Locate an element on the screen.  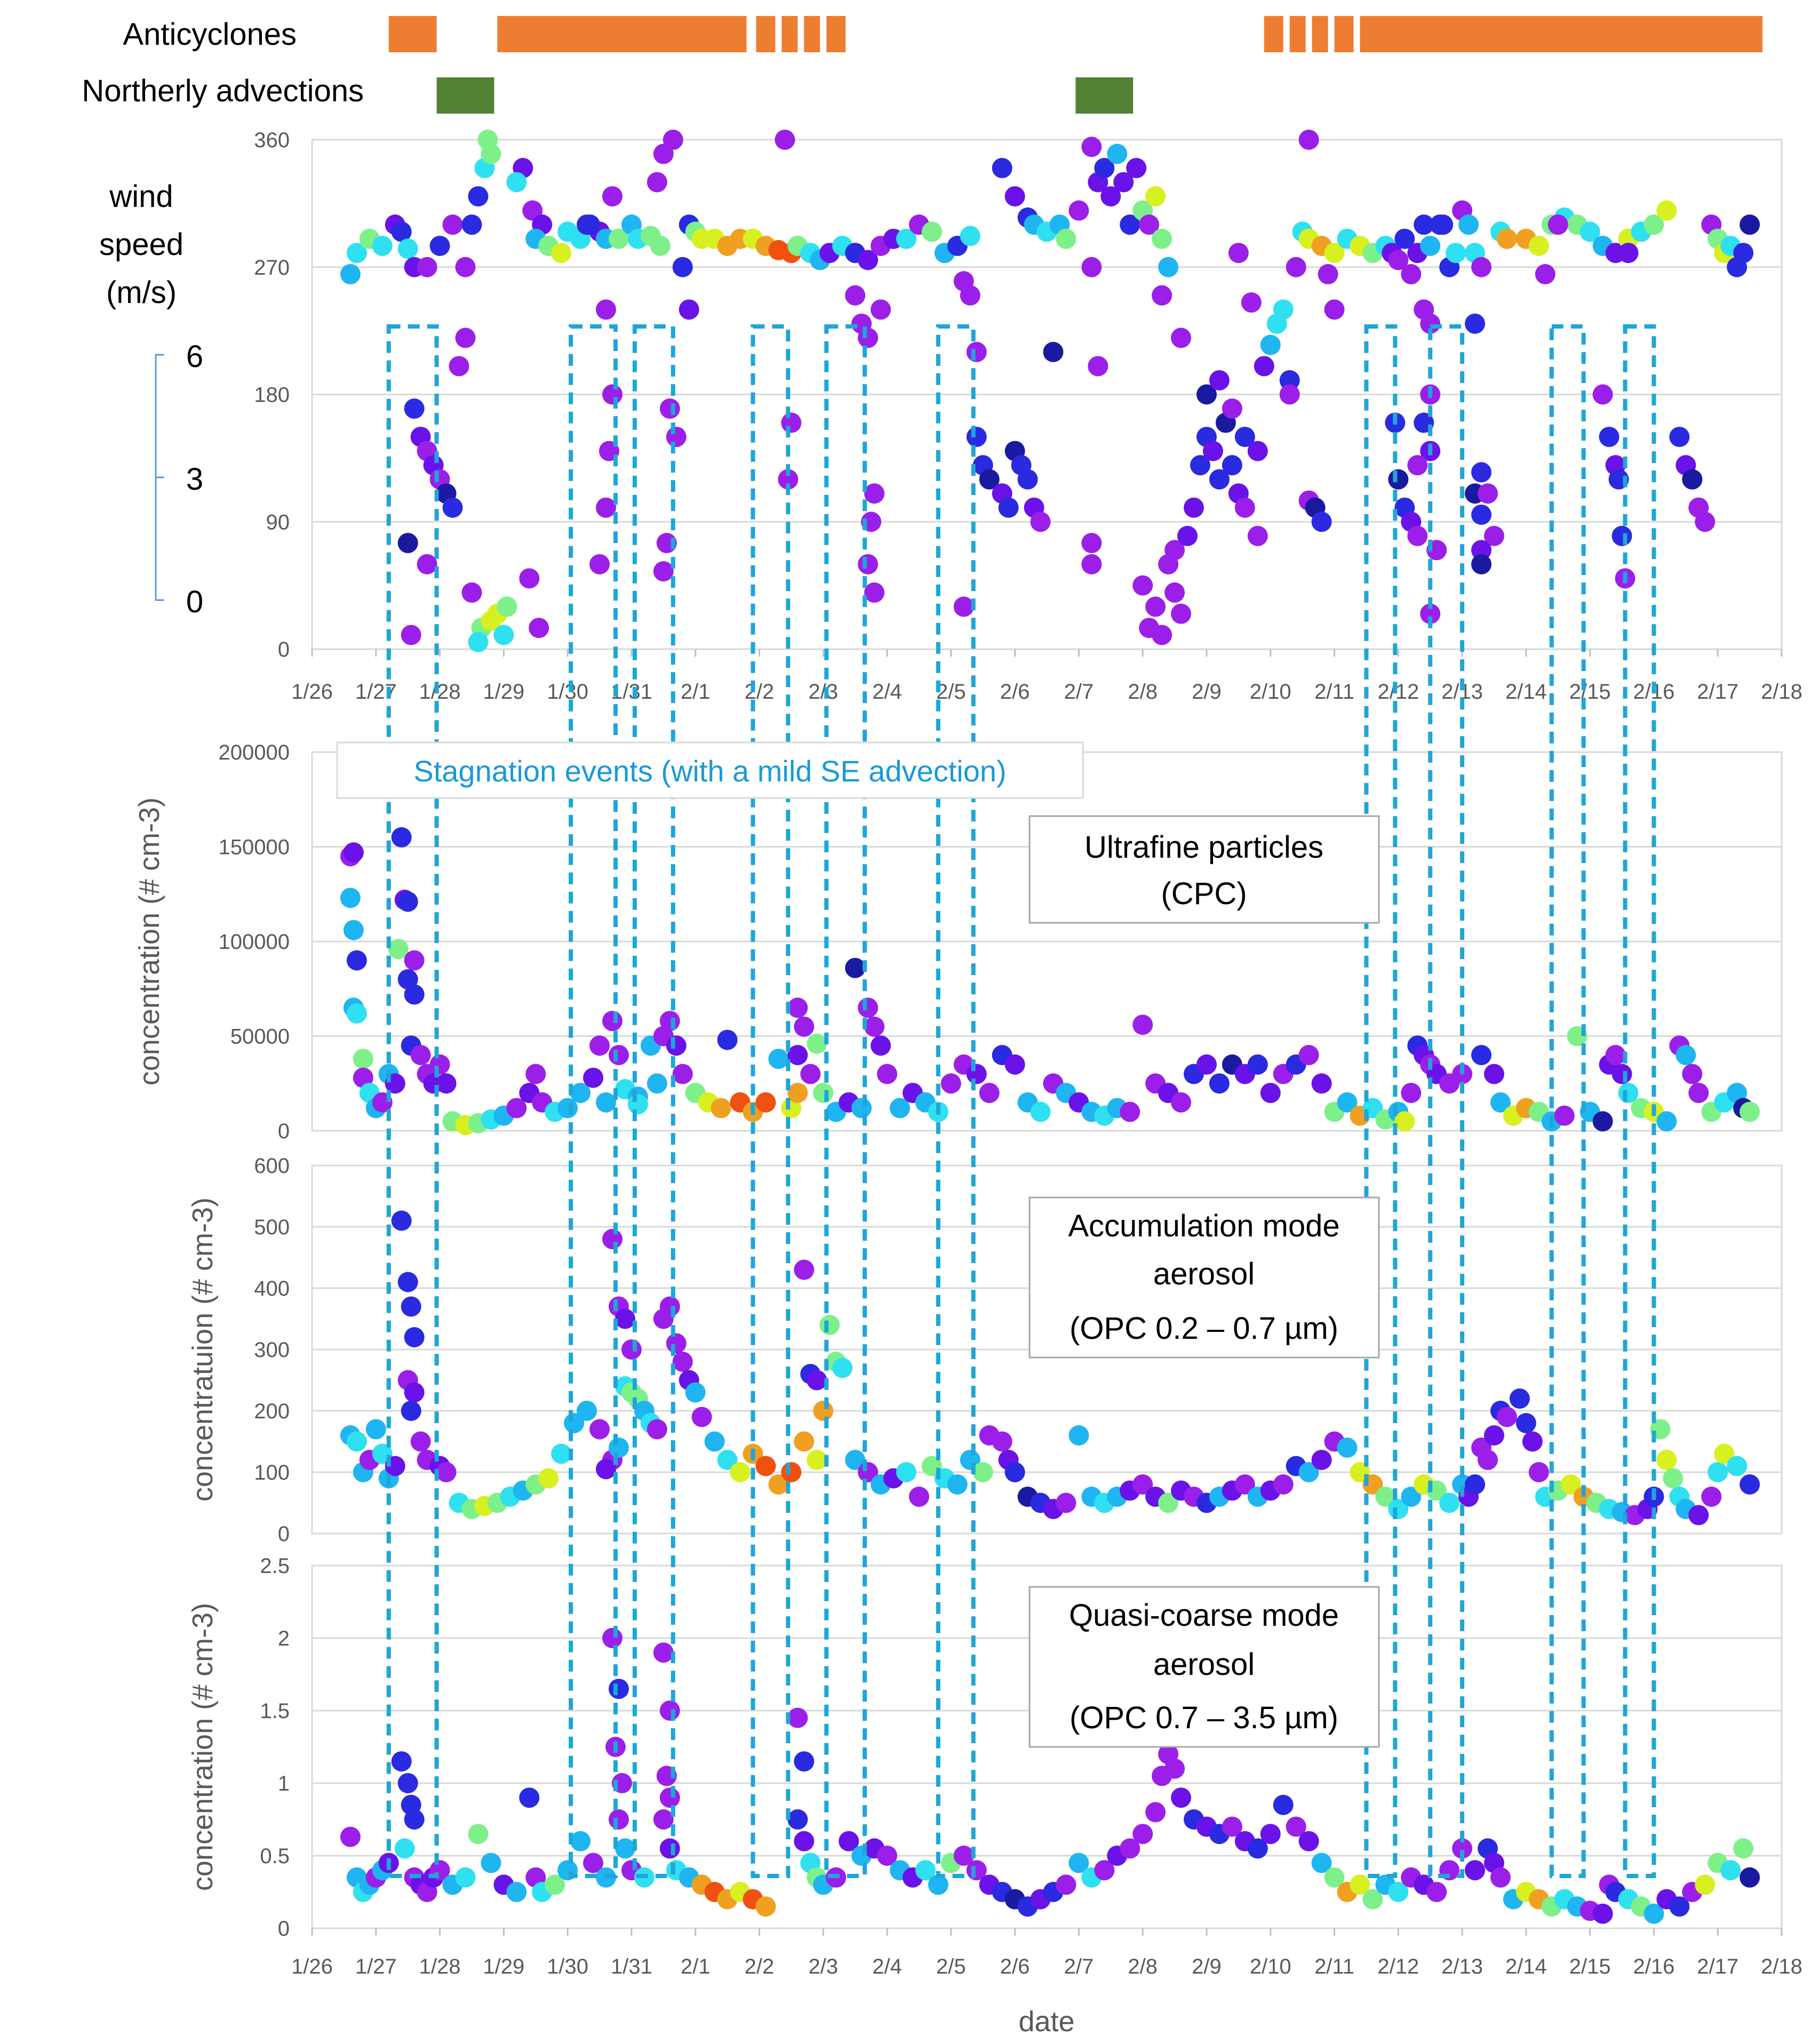
x-tick-label: 2/11 is located at coordinates (1334, 1966).